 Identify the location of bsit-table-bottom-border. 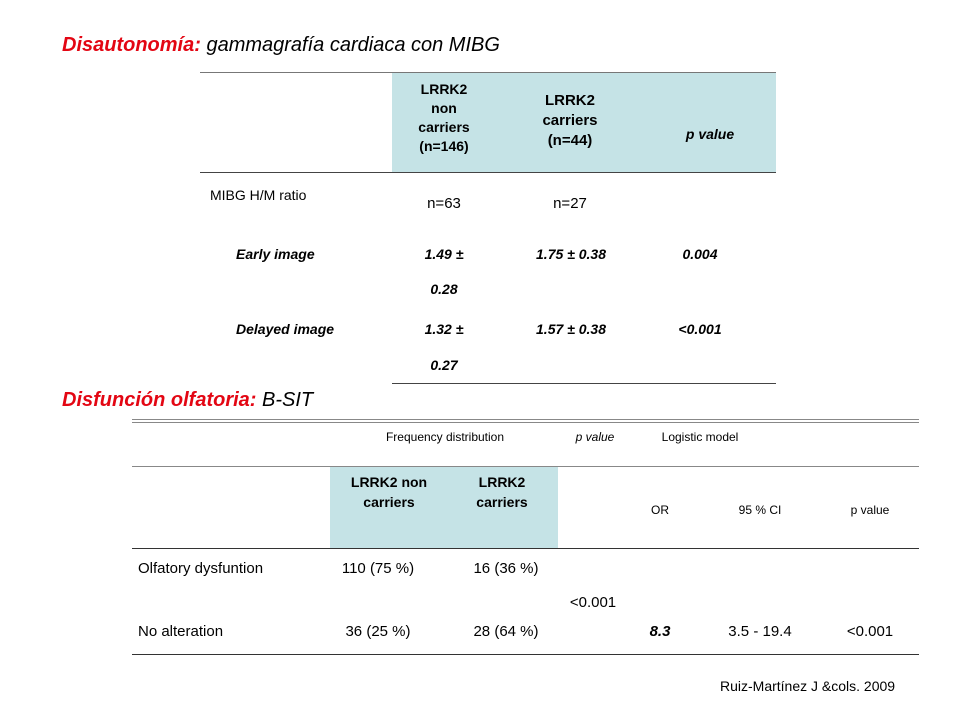
(525, 654).